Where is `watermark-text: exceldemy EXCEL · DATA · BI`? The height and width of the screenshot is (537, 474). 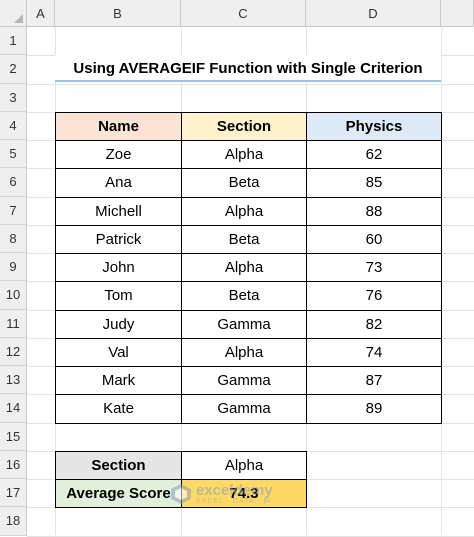
watermark-text: exceldemy EXCEL · DATA · BI is located at coordinates (234, 494).